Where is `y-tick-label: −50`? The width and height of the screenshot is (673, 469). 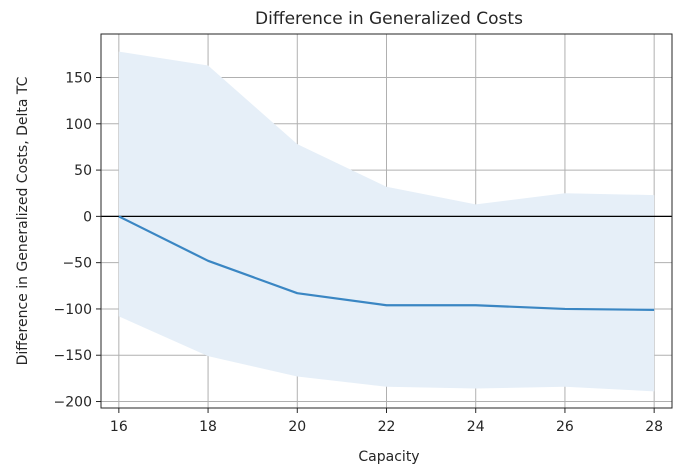 y-tick-label: −50 is located at coordinates (77, 264).